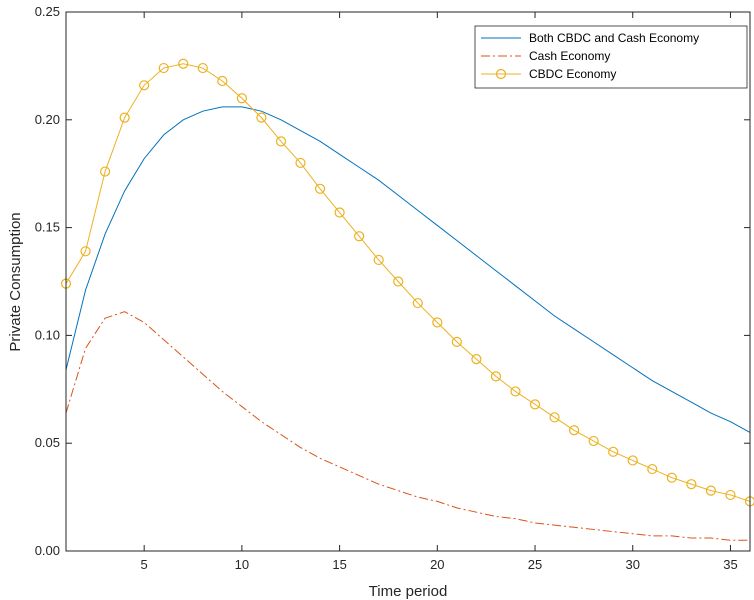 The width and height of the screenshot is (754, 600). Describe the element at coordinates (437, 564) in the screenshot. I see `x-tick-label: 20` at that location.